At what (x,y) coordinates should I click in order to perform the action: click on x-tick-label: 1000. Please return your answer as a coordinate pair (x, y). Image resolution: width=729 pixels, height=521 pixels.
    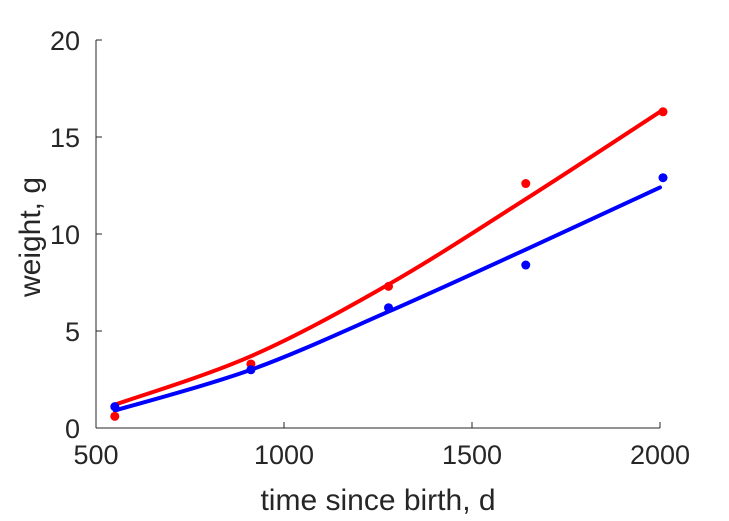
    Looking at the image, I should click on (284, 455).